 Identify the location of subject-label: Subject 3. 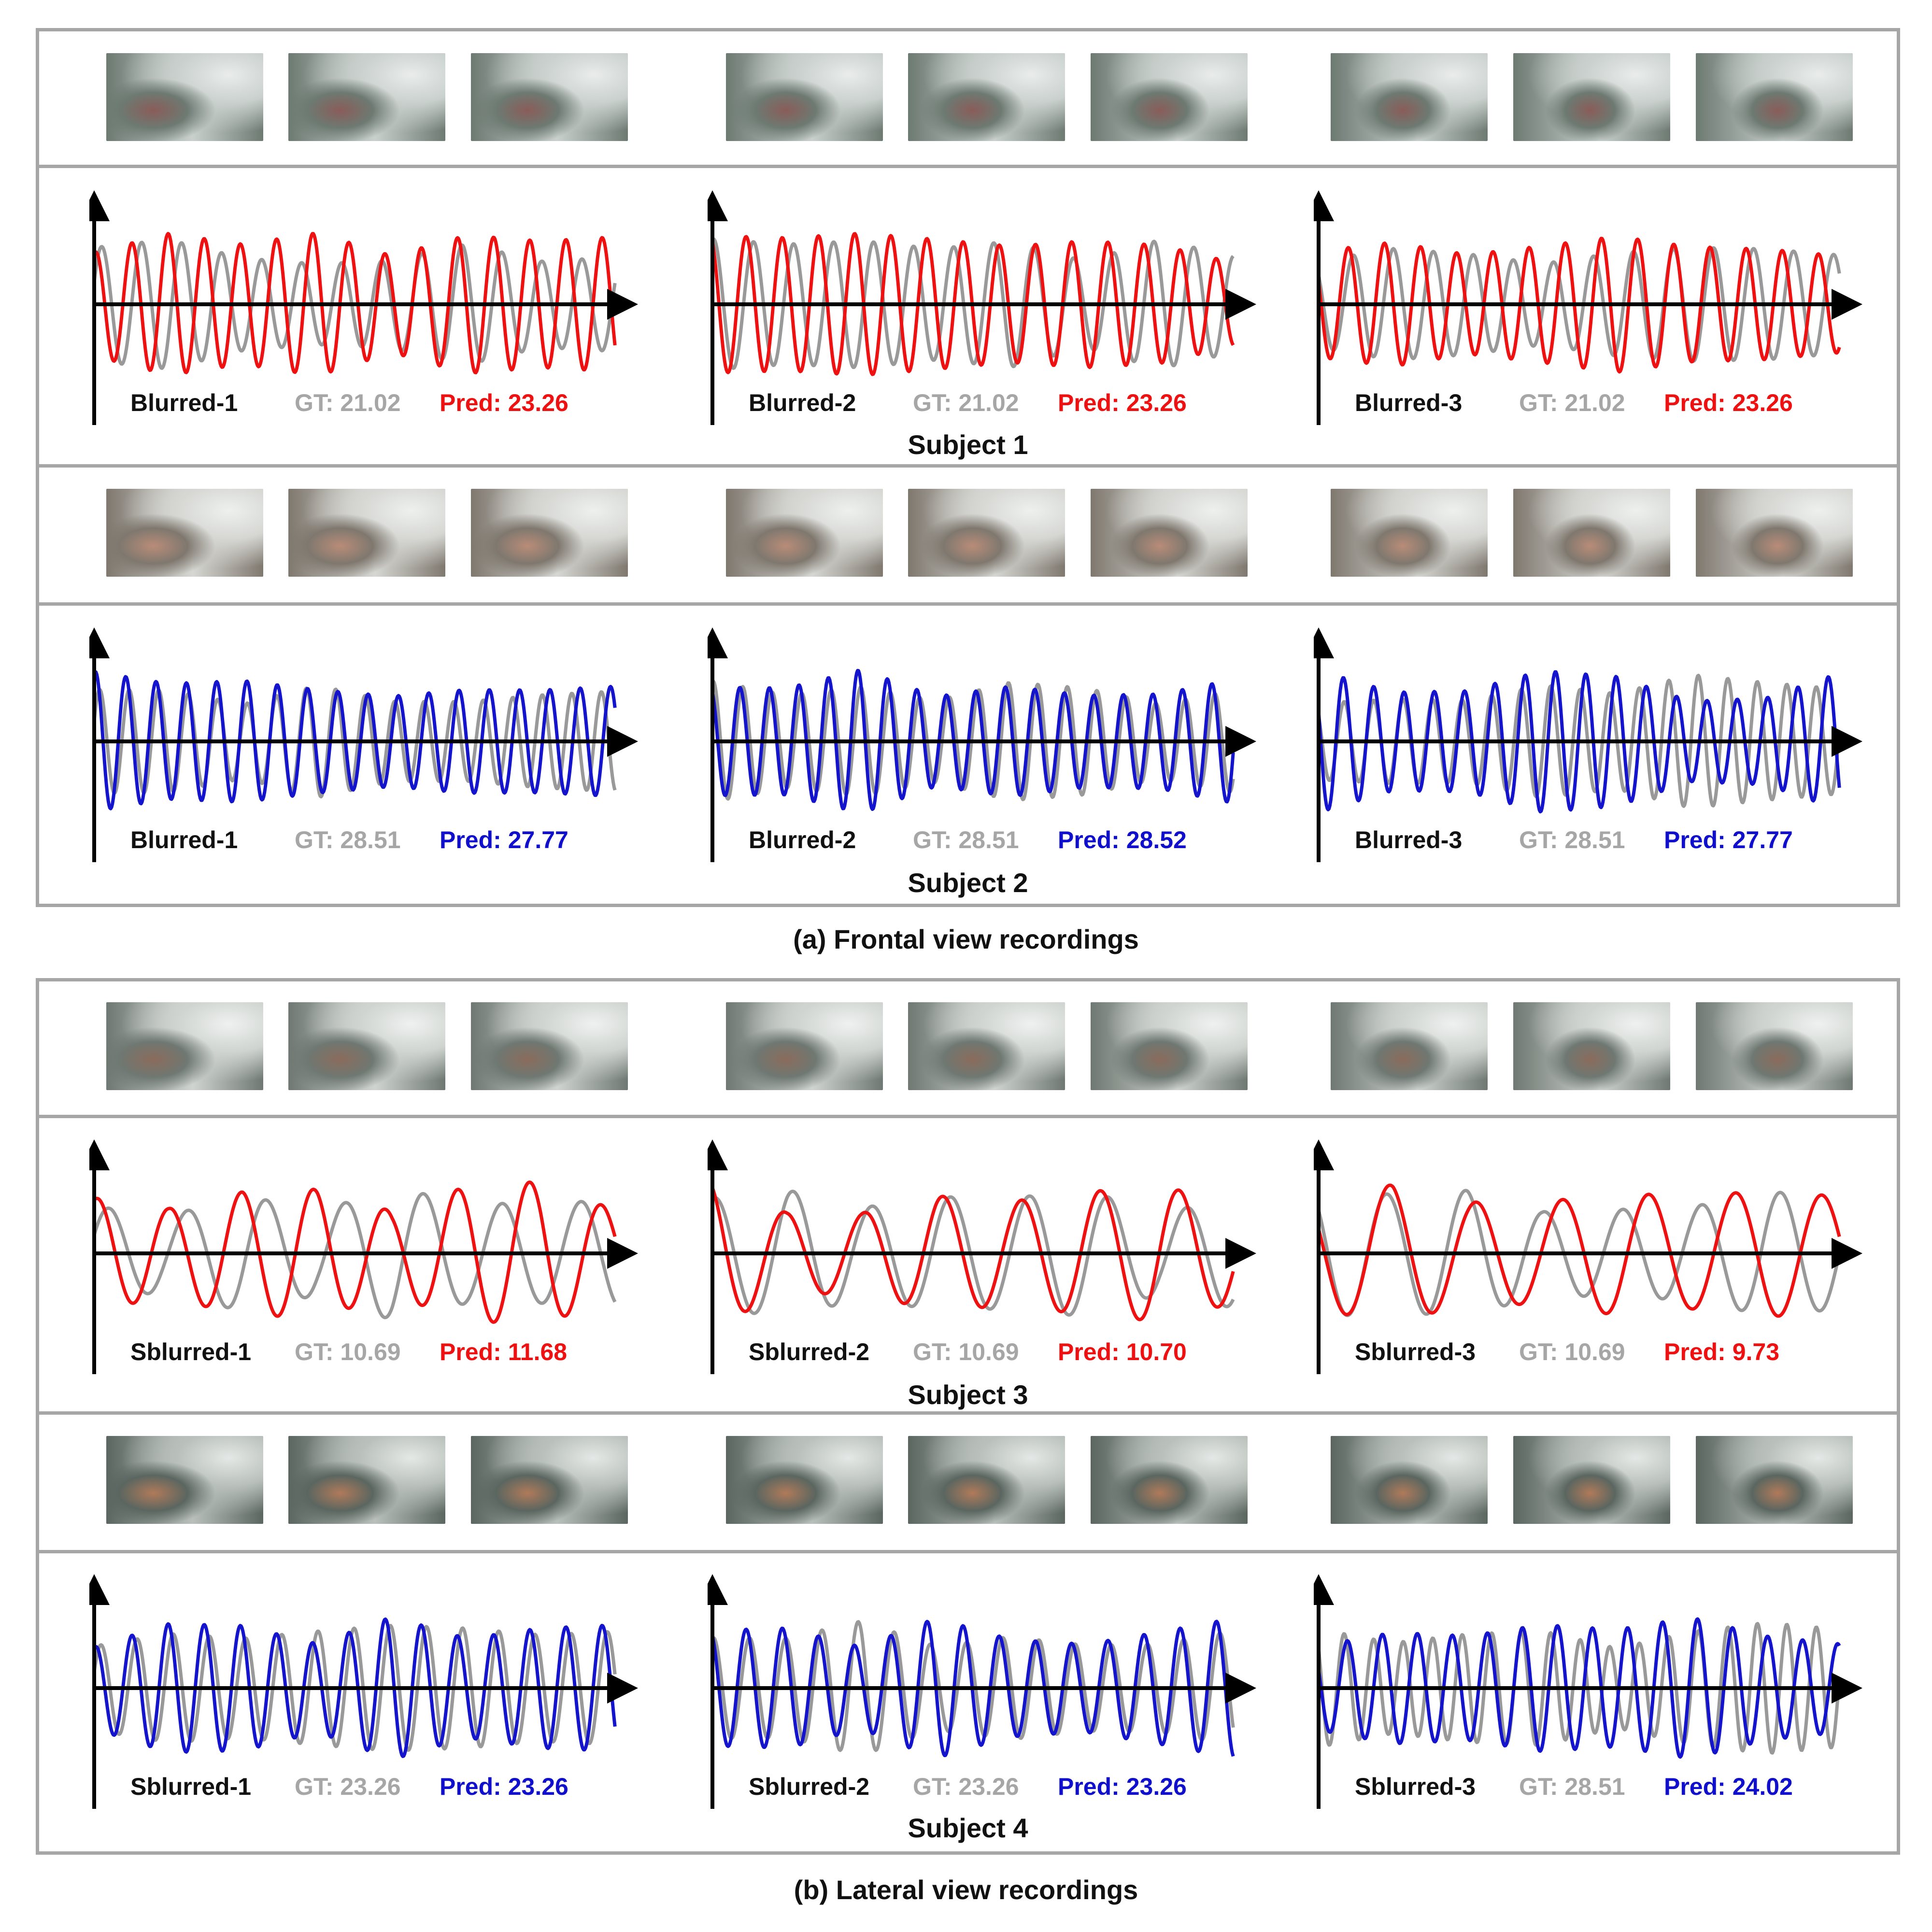
(968, 1394).